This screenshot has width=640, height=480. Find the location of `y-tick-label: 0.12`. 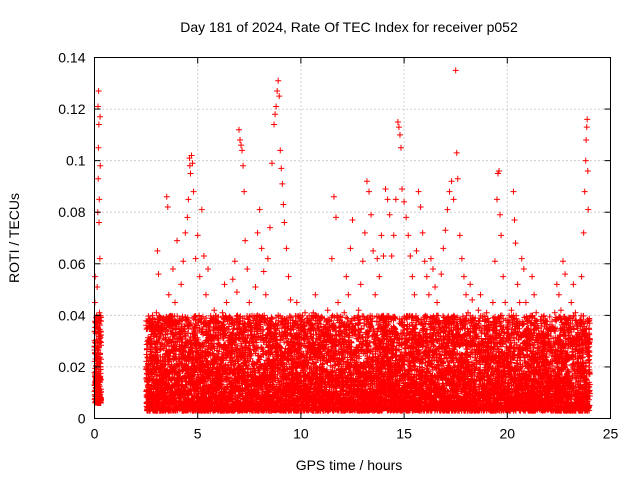

y-tick-label: 0.12 is located at coordinates (71, 109).